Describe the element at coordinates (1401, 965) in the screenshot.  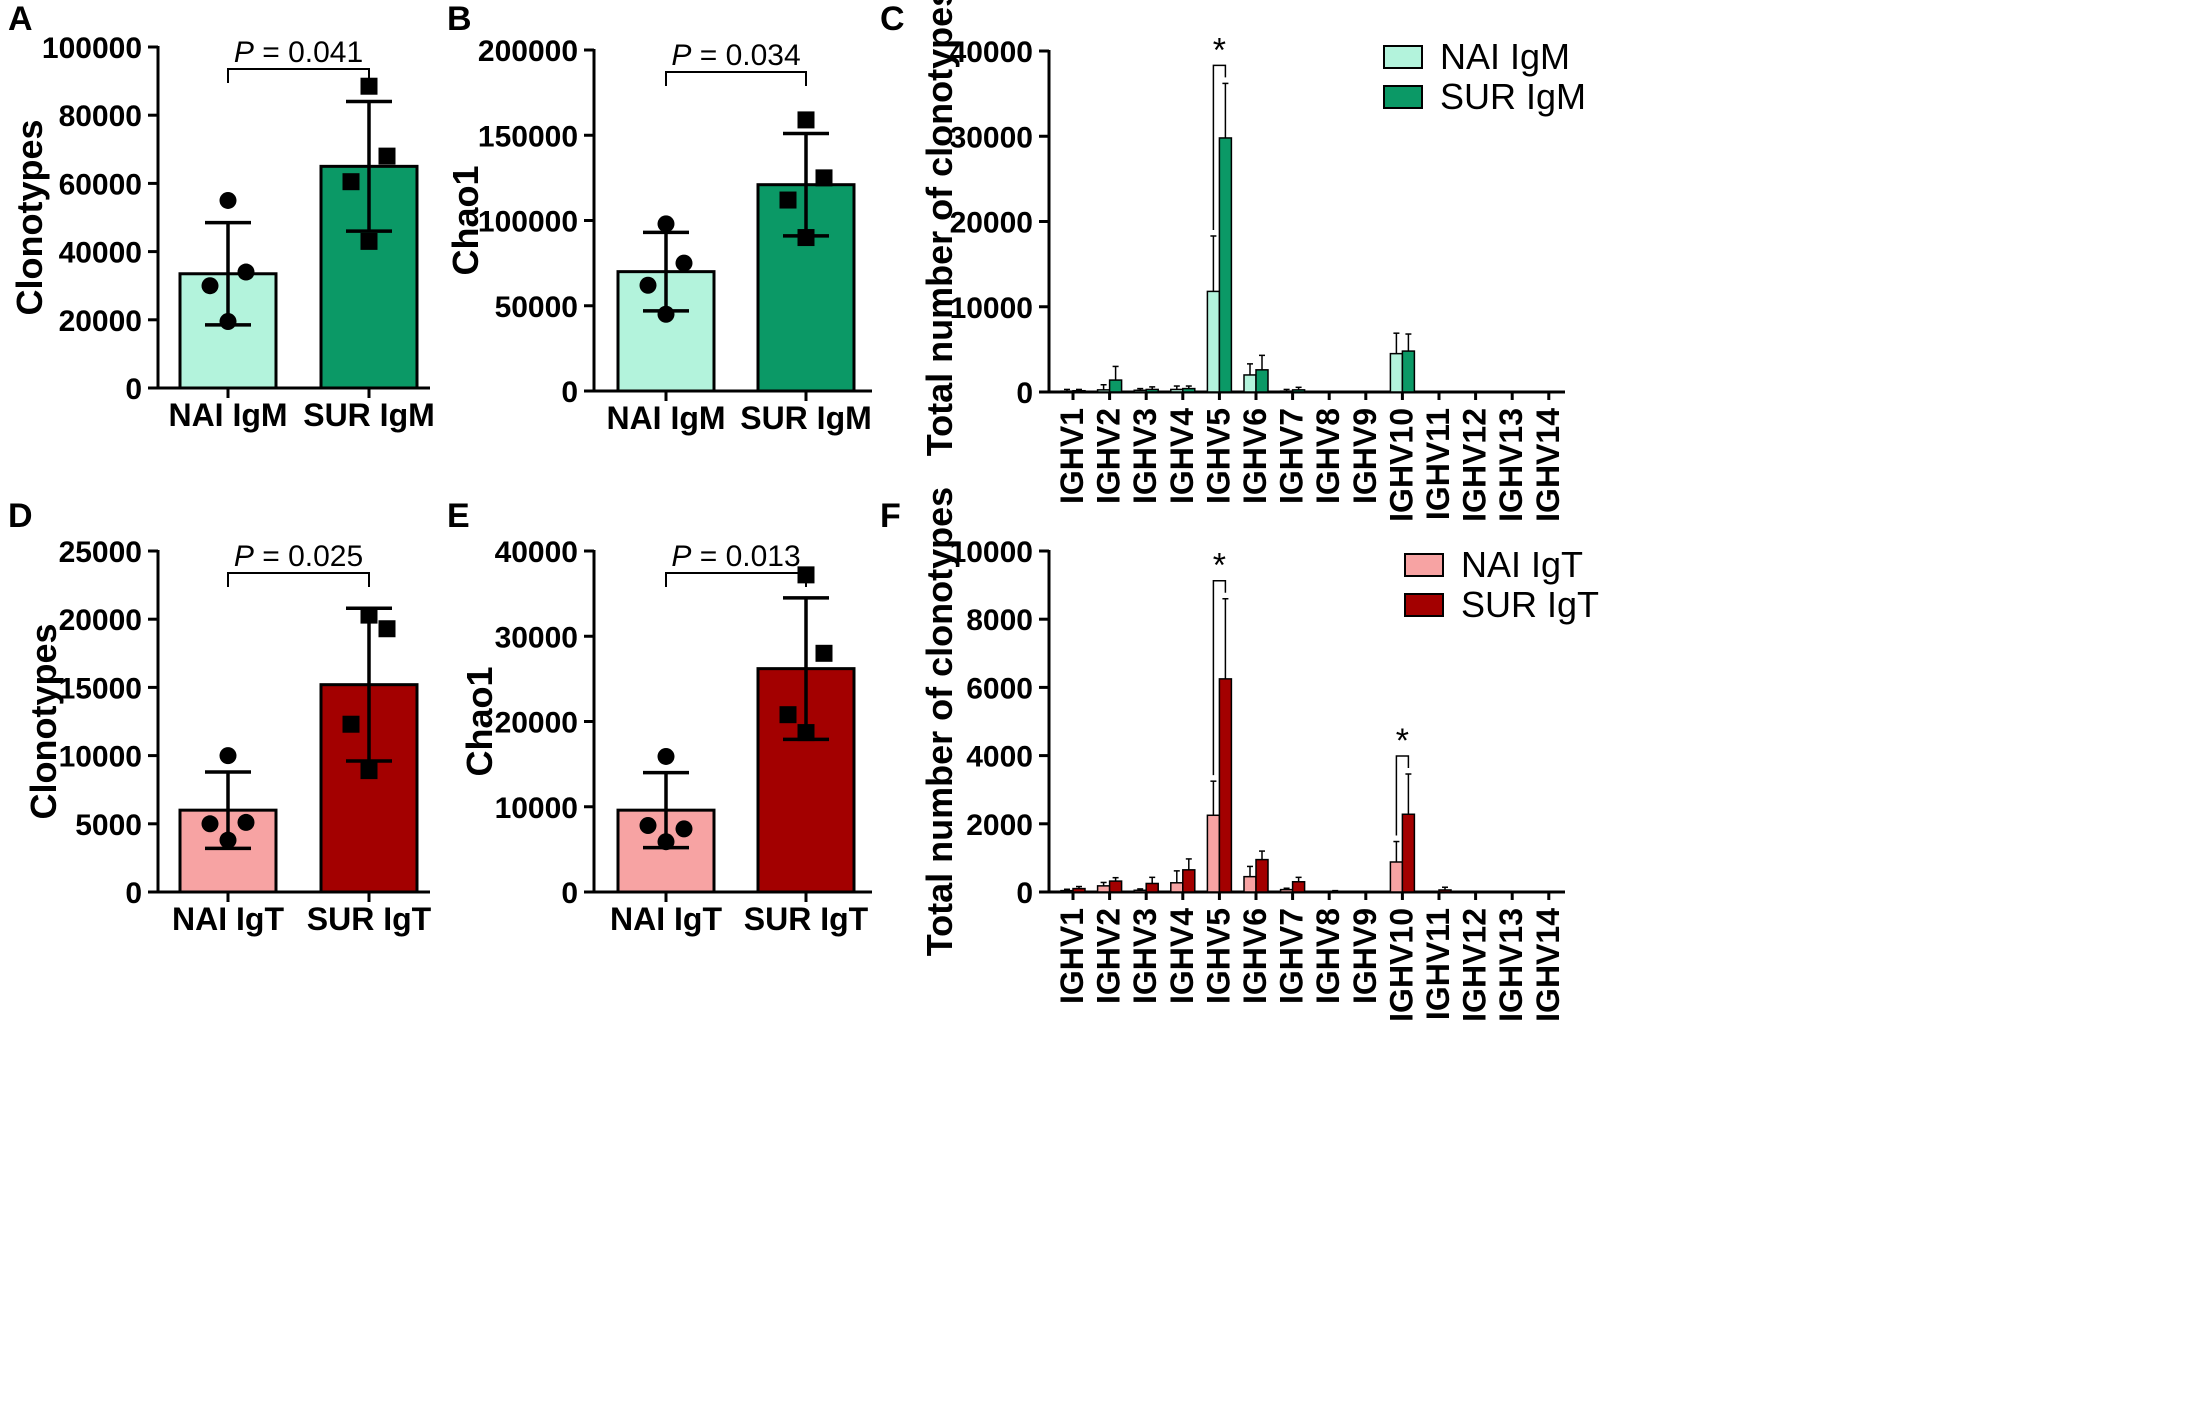
I see `x-category-label: IGHV10` at that location.